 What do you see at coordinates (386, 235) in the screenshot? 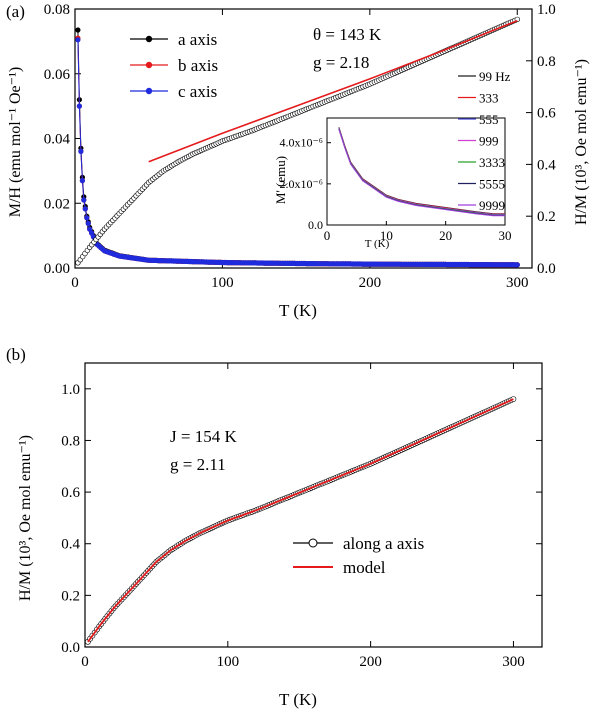
I see `inset-xtick-label: 10` at bounding box center [386, 235].